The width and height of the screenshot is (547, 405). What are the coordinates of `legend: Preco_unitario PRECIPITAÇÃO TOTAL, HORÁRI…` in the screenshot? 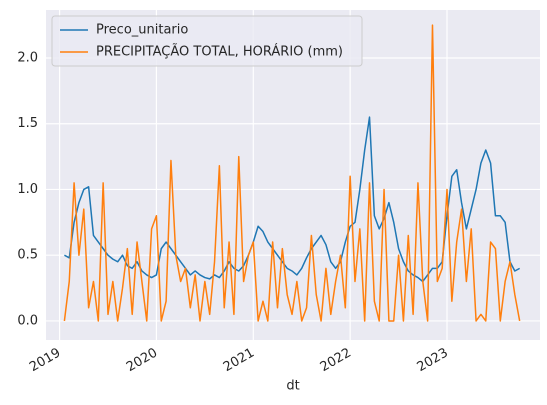 It's located at (207, 41).